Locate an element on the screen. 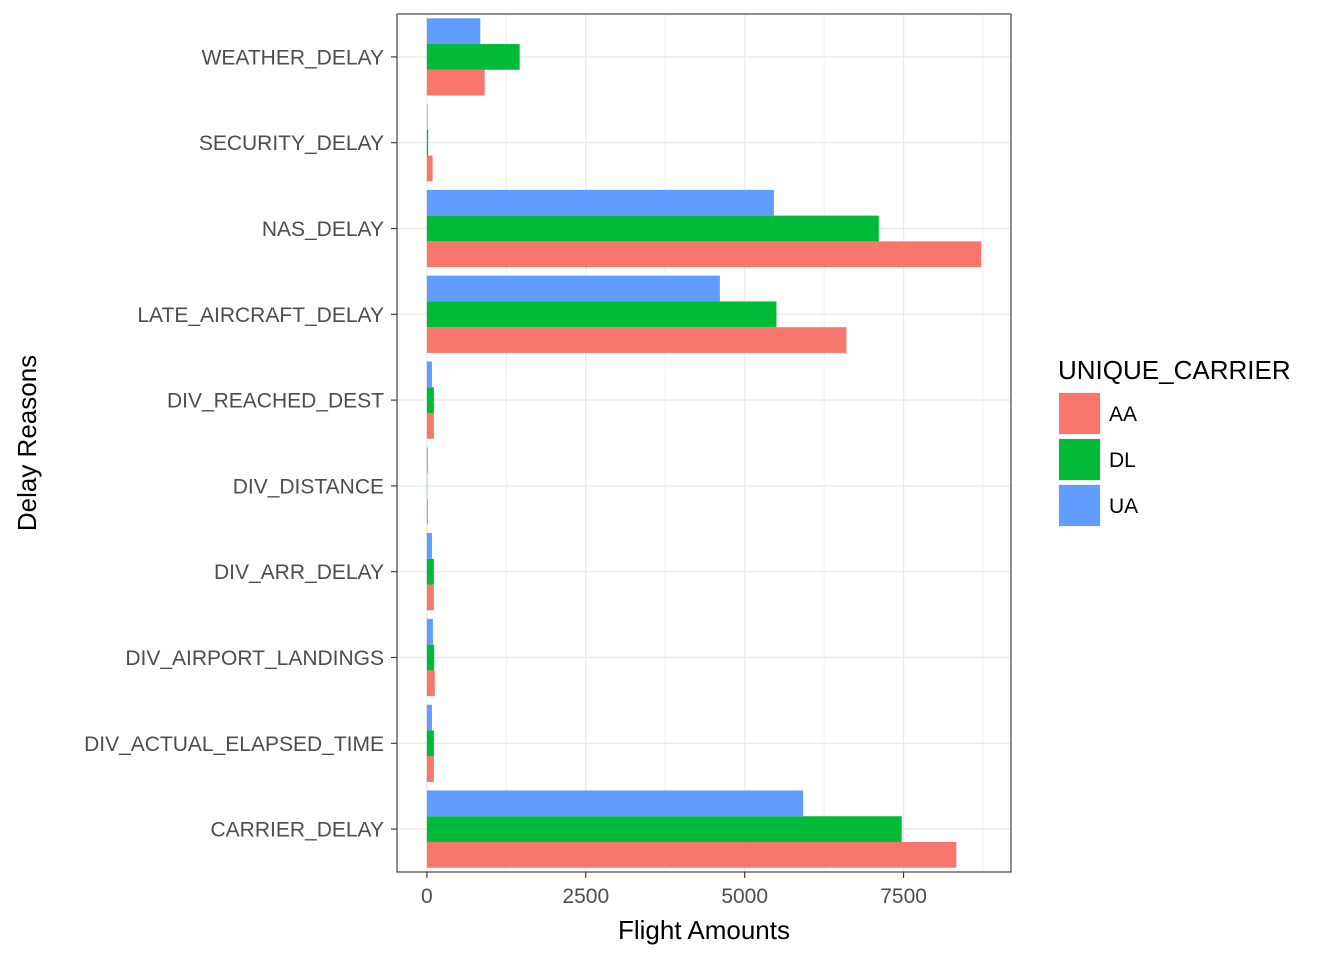 This screenshot has height=960, width=1344. legend-items: AA DL UA is located at coordinates (1098, 459).